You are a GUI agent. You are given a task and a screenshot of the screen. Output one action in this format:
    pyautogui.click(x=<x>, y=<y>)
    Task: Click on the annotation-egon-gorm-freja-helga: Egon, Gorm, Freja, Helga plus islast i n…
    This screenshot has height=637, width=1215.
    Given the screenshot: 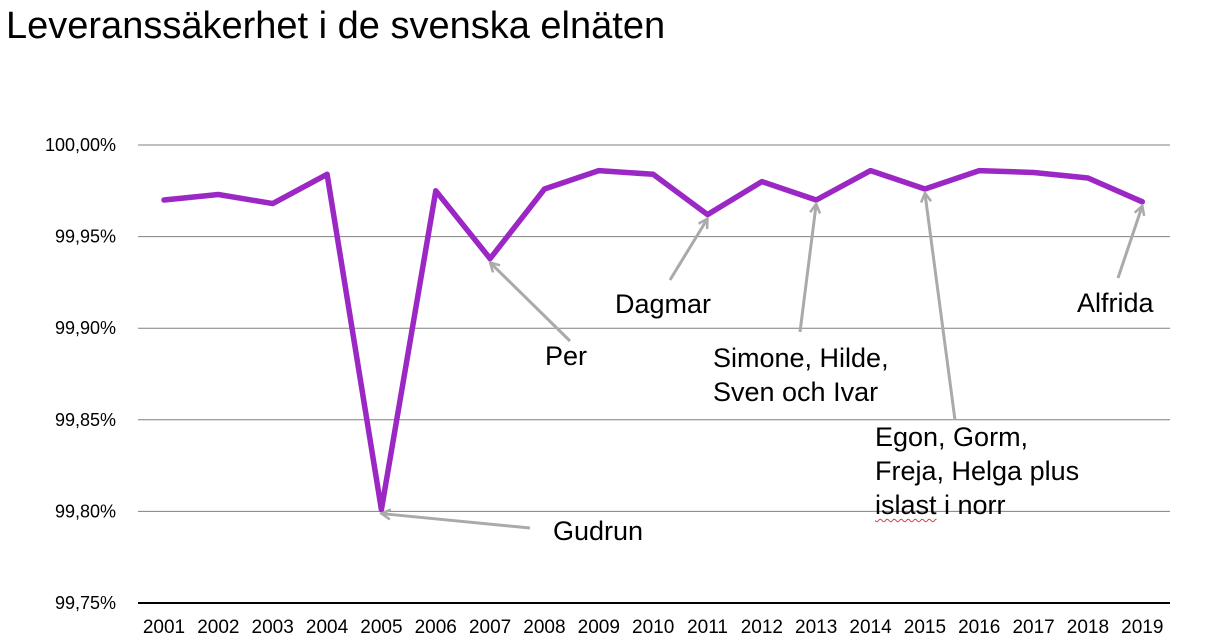 What is the action you would take?
    pyautogui.click(x=977, y=471)
    